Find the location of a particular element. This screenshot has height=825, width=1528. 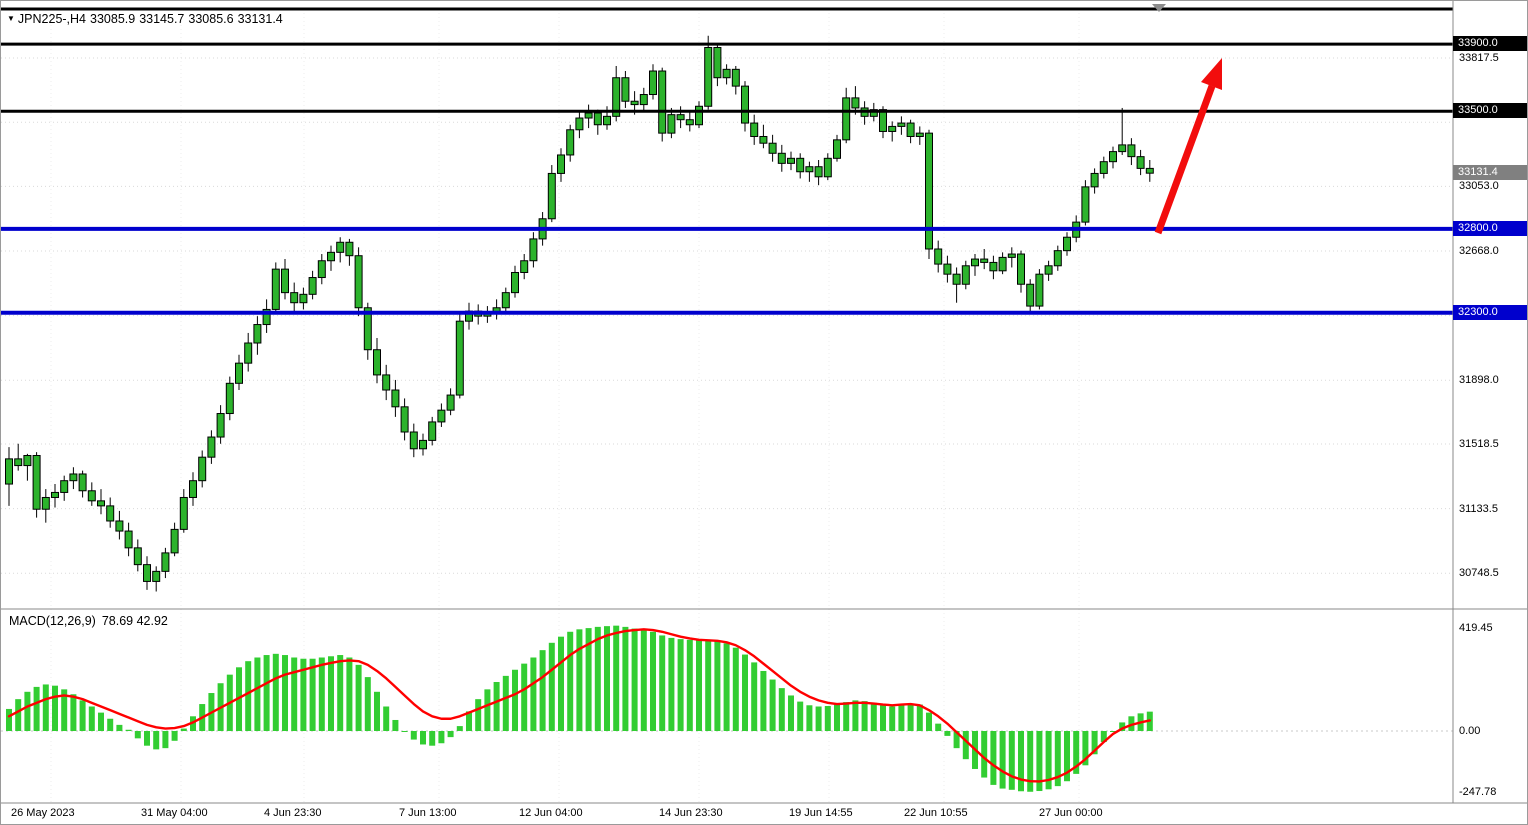

trend-arrow is located at coordinates (1185, 159).